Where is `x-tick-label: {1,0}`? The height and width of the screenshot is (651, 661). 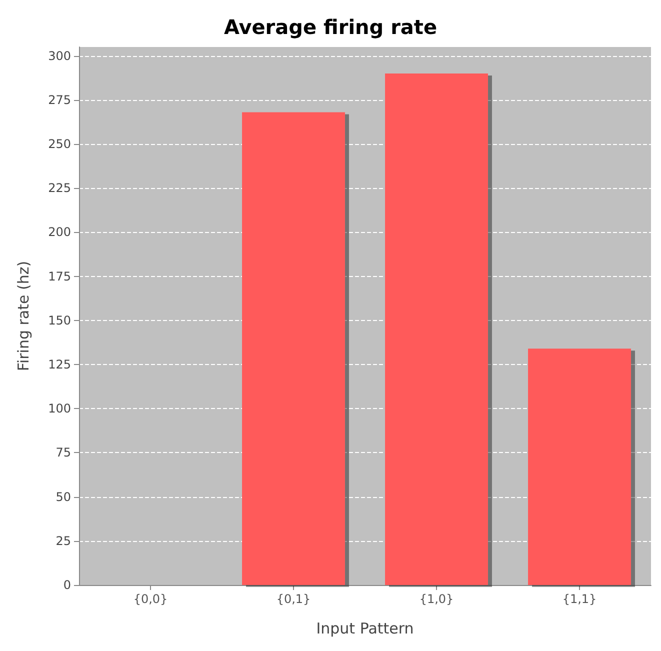 x-tick-label: {1,0} is located at coordinates (436, 599).